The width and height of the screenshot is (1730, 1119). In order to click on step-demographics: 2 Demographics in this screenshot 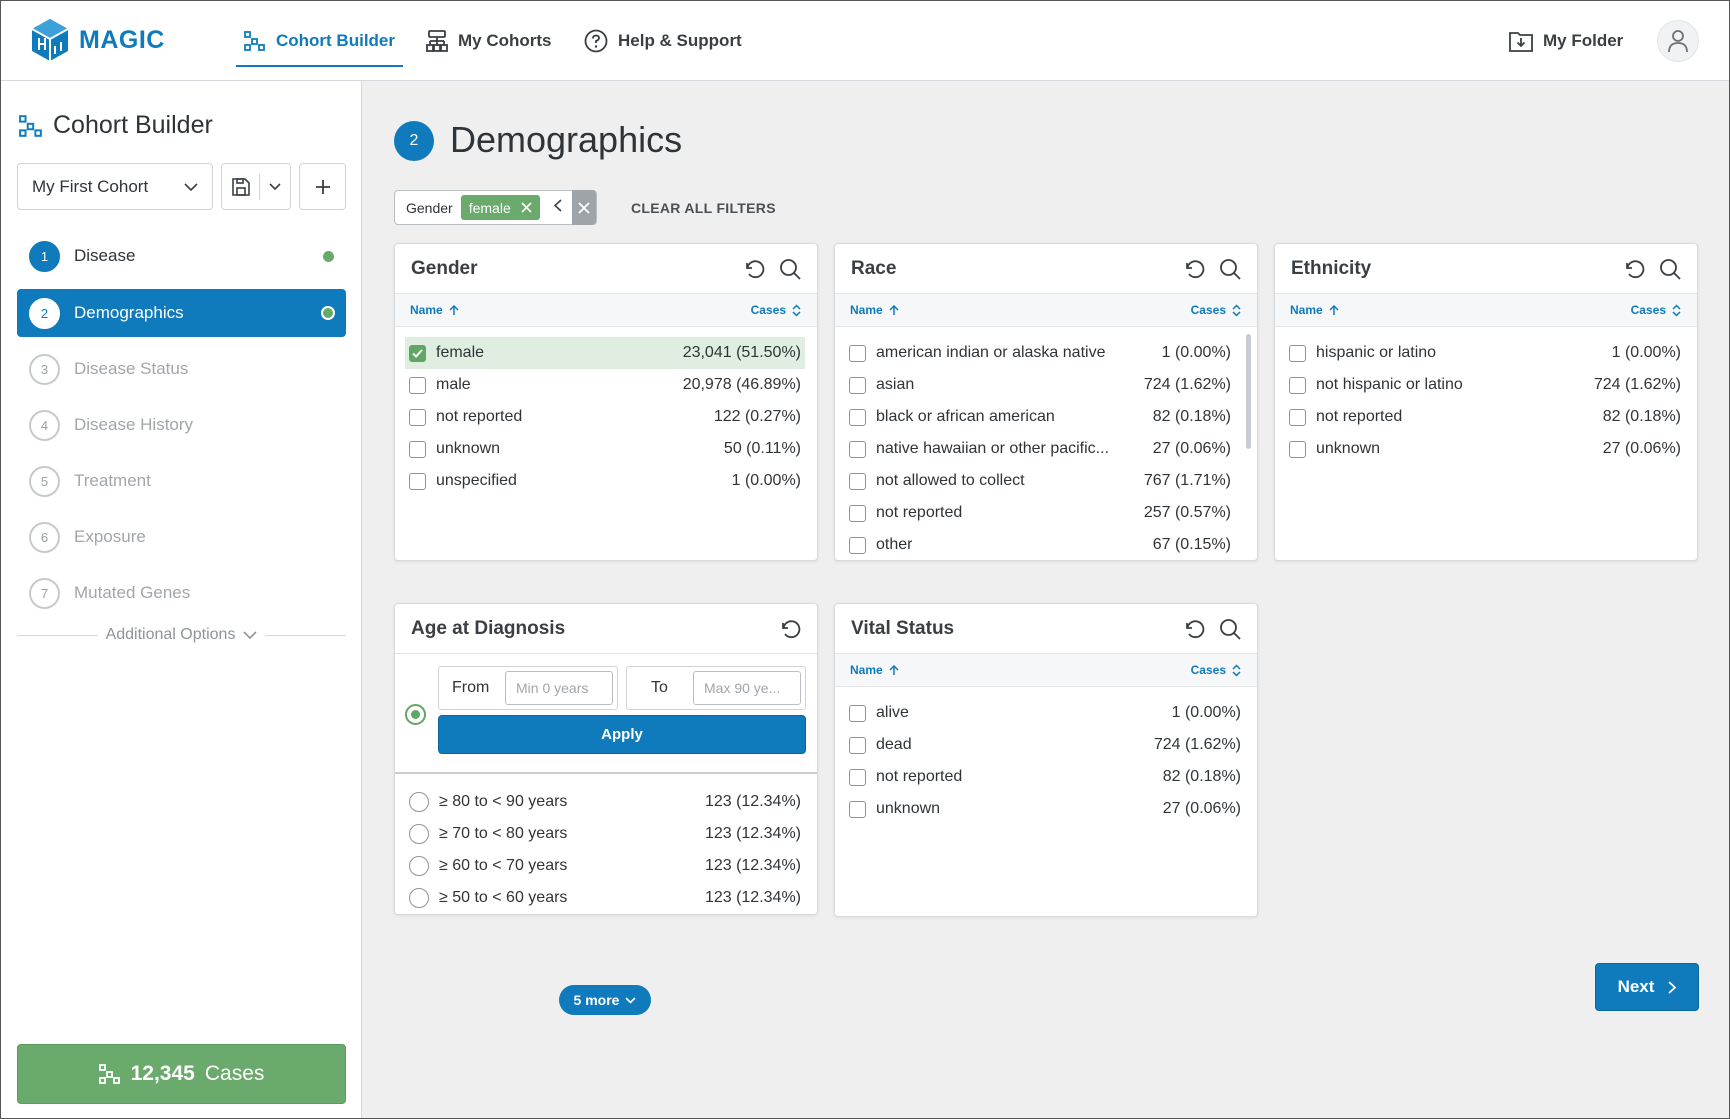, I will do `click(181, 313)`.